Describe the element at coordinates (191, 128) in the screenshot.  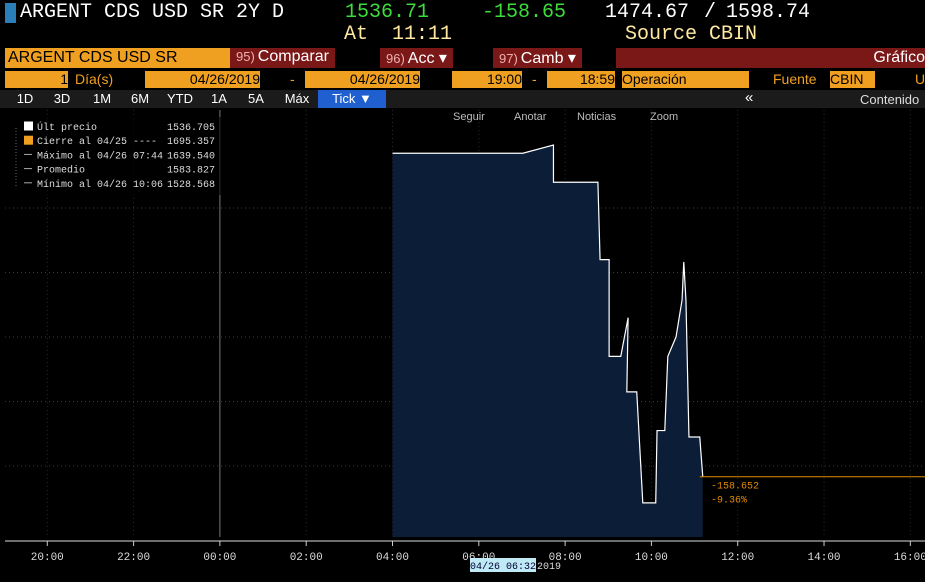
I see `legend-value: 1536.705` at that location.